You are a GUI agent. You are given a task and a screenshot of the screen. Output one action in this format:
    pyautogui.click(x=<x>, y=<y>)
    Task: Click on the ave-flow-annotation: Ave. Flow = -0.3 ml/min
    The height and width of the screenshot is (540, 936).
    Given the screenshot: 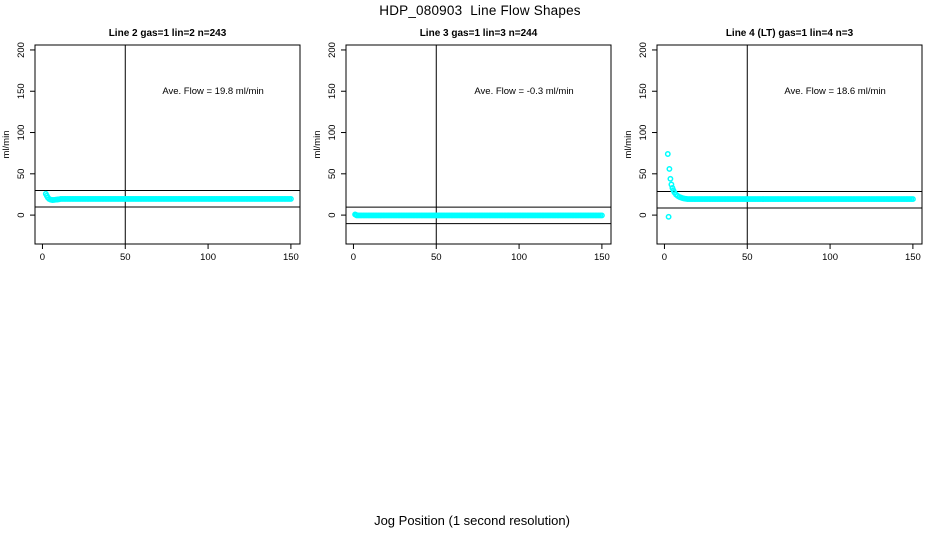 What is the action you would take?
    pyautogui.click(x=523, y=91)
    